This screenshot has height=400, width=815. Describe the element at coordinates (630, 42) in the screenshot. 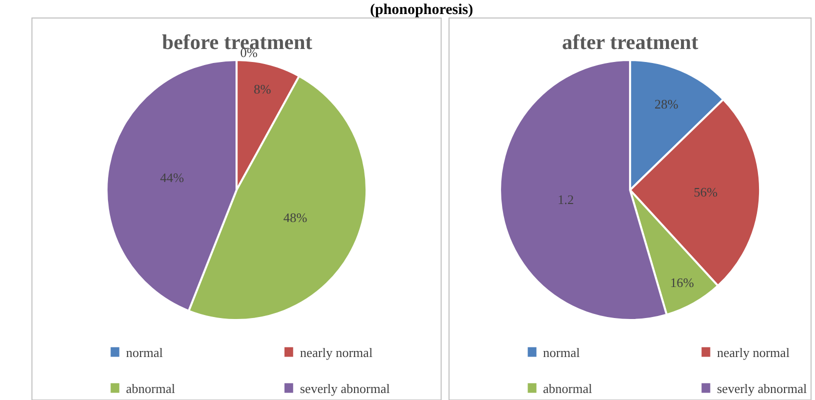

I see `chart-title: after treatment` at that location.